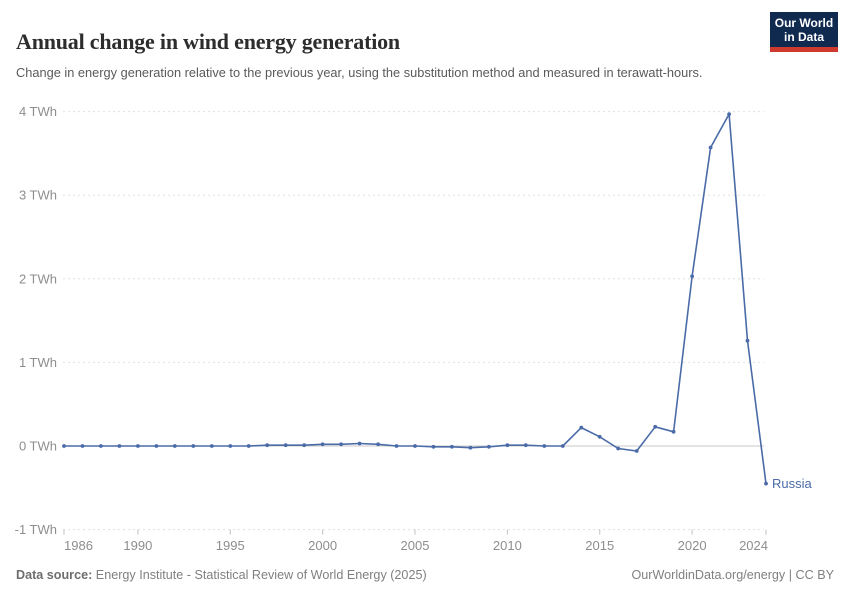  I want to click on x-tick-label: 2015, so click(599, 545).